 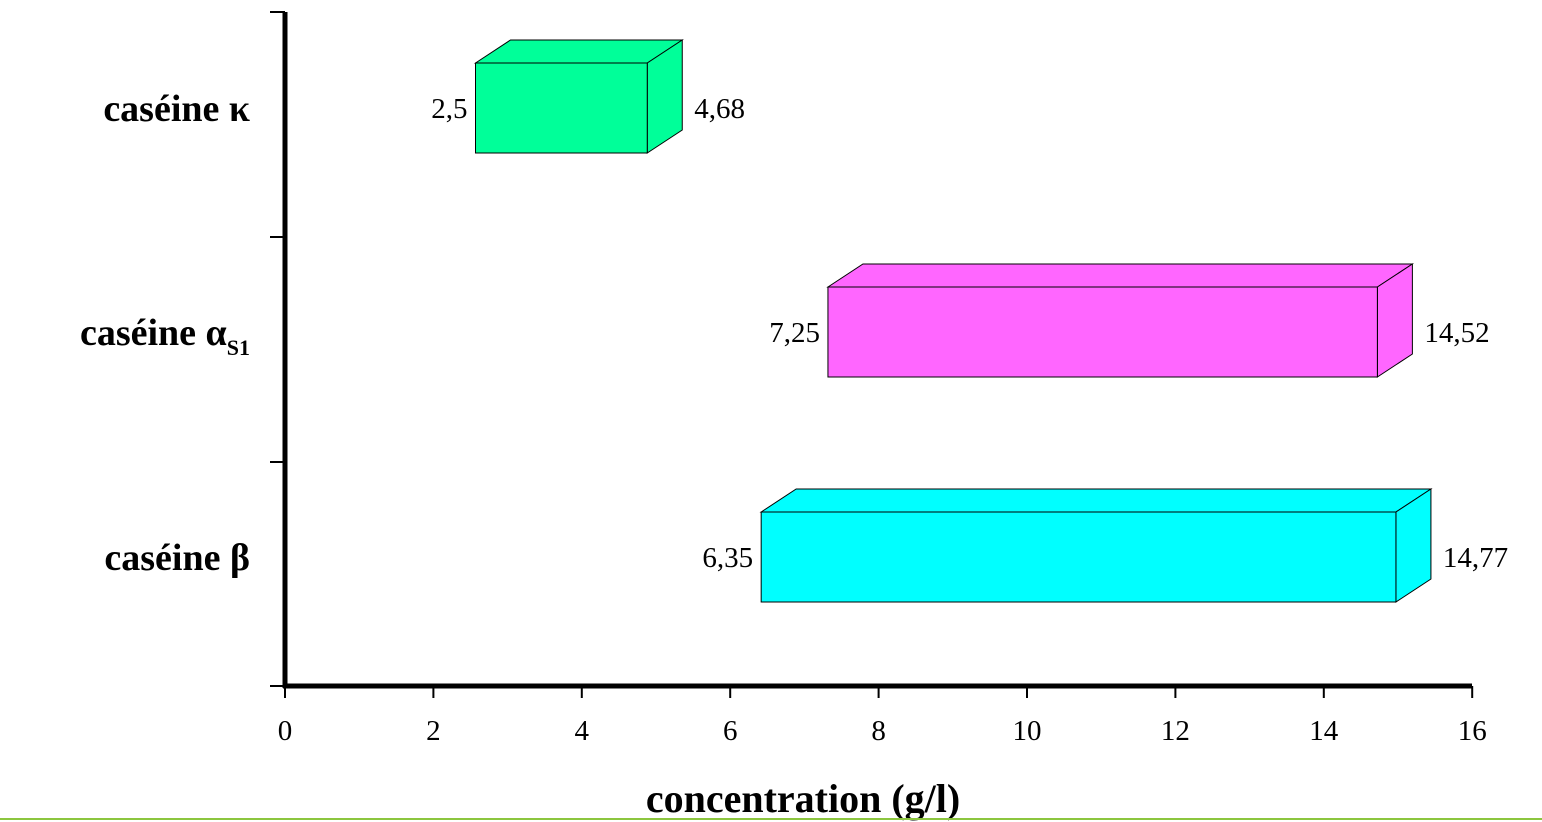 What do you see at coordinates (285, 731) in the screenshot?
I see `x-tick-label: 0` at bounding box center [285, 731].